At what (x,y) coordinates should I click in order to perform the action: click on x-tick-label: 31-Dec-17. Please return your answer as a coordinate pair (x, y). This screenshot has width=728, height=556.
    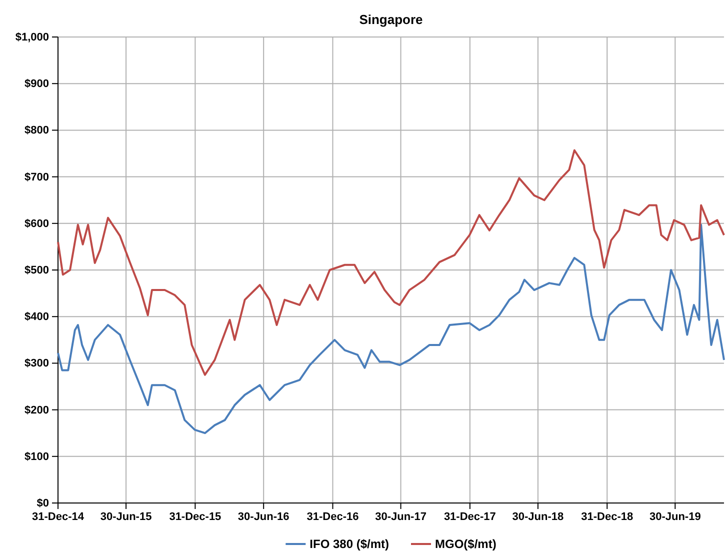
    Looking at the image, I should click on (470, 516).